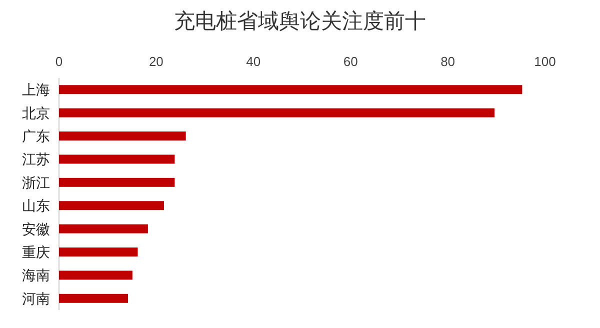  I want to click on y-tick-label: 山东, so click(36, 206).